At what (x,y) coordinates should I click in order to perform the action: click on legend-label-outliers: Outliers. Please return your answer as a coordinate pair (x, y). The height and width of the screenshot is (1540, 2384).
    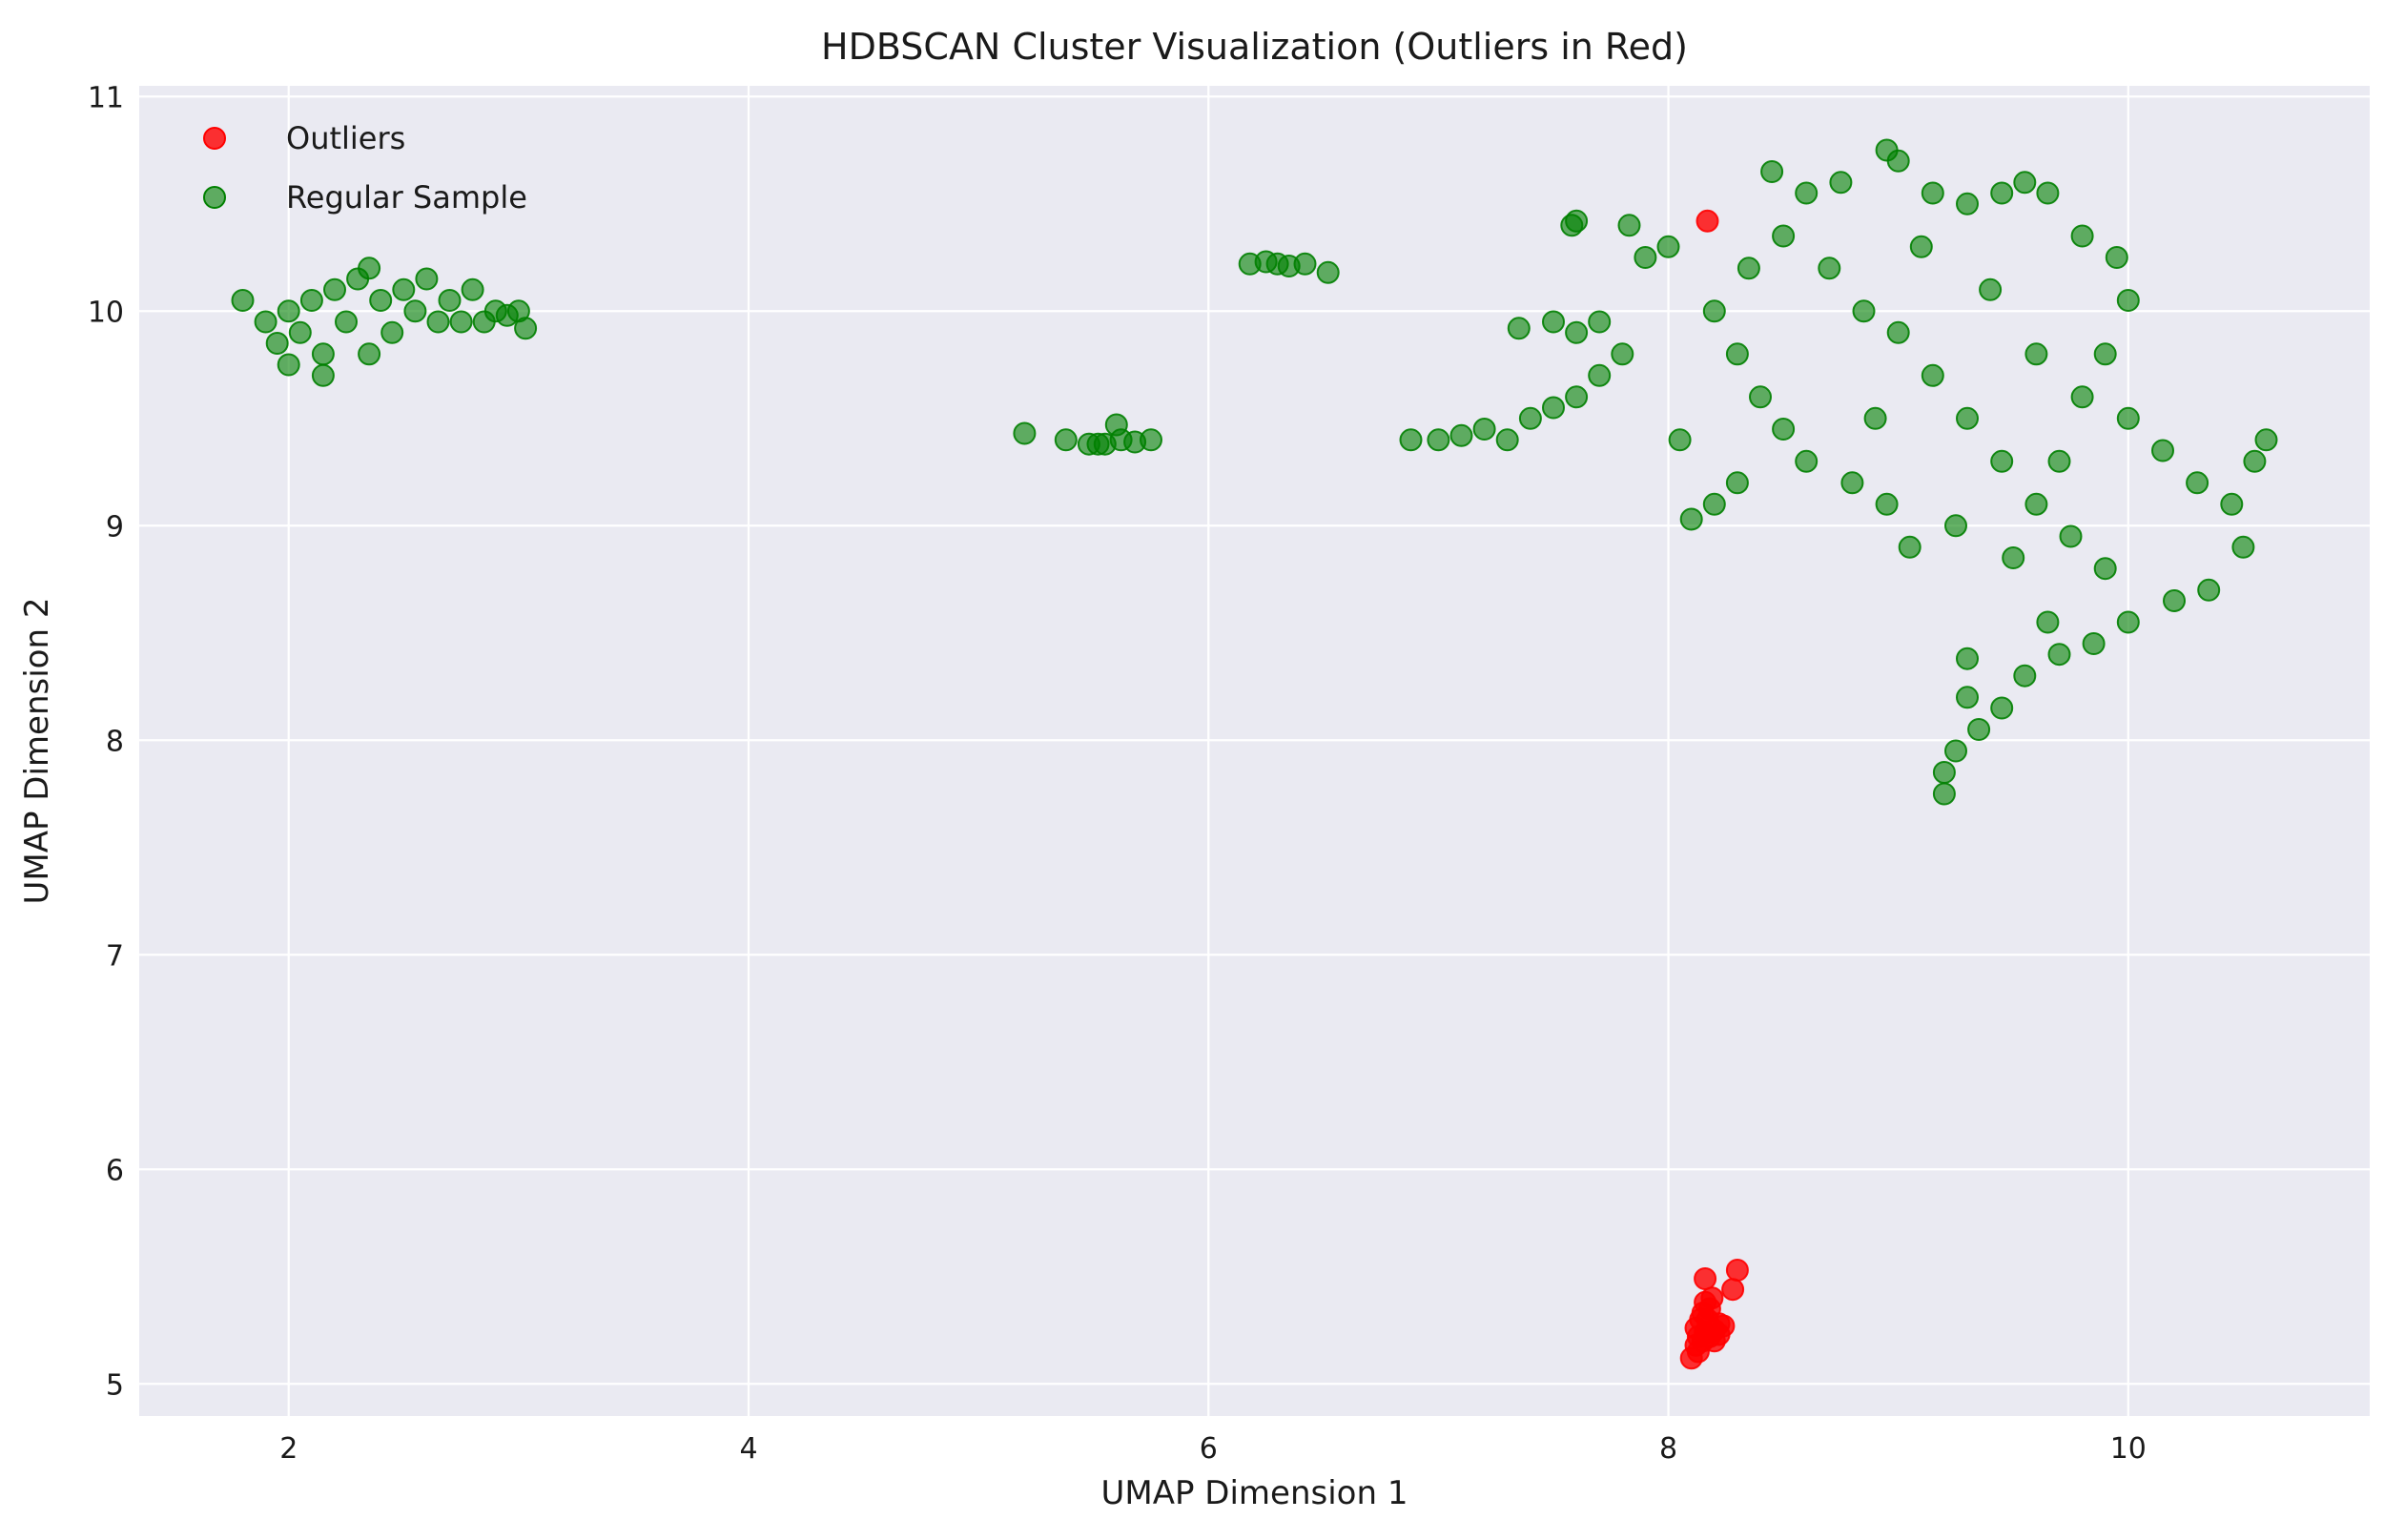
    Looking at the image, I should click on (346, 138).